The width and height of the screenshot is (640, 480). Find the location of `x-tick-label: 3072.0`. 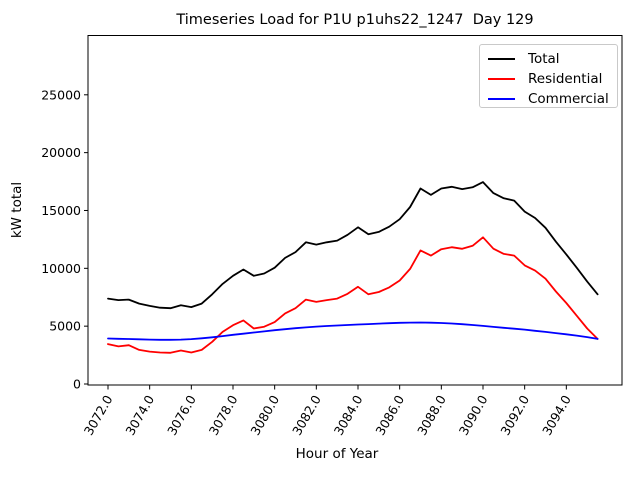

x-tick-label: 3072.0 is located at coordinates (98, 414).